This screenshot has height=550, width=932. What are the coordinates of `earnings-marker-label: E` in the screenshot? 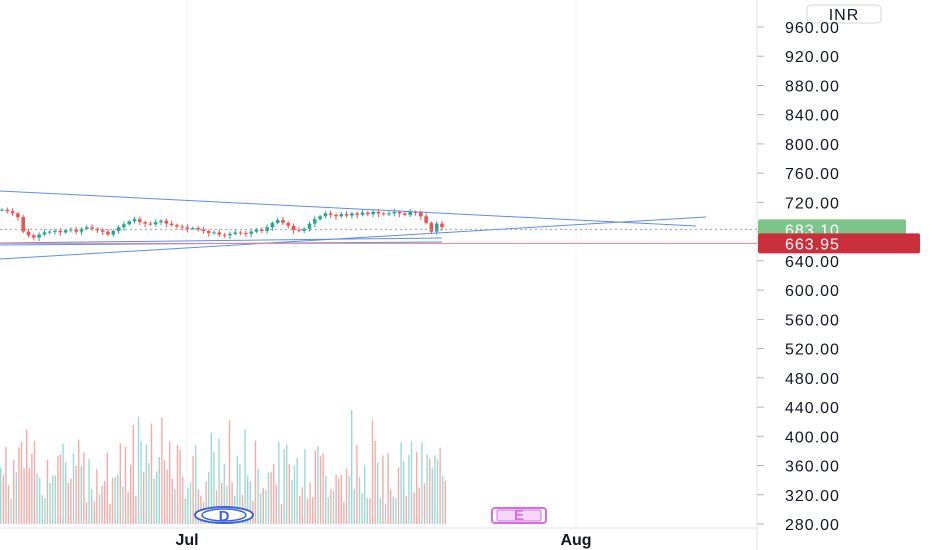 It's located at (519, 515).